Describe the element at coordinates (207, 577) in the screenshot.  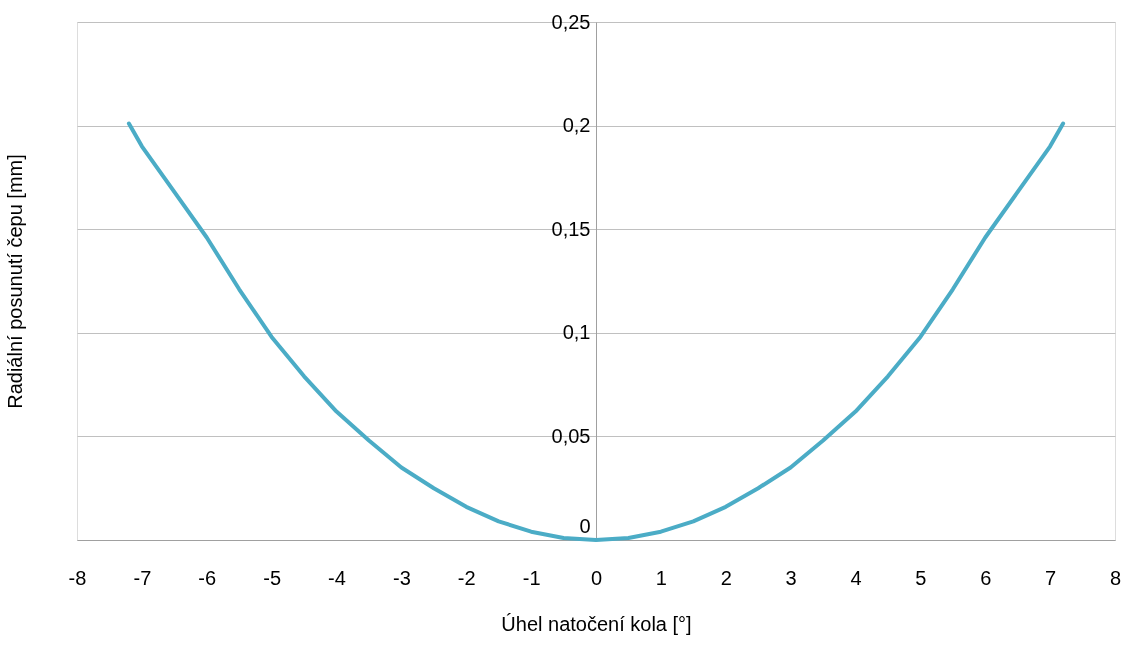
I see `x-tick-label: -6` at that location.